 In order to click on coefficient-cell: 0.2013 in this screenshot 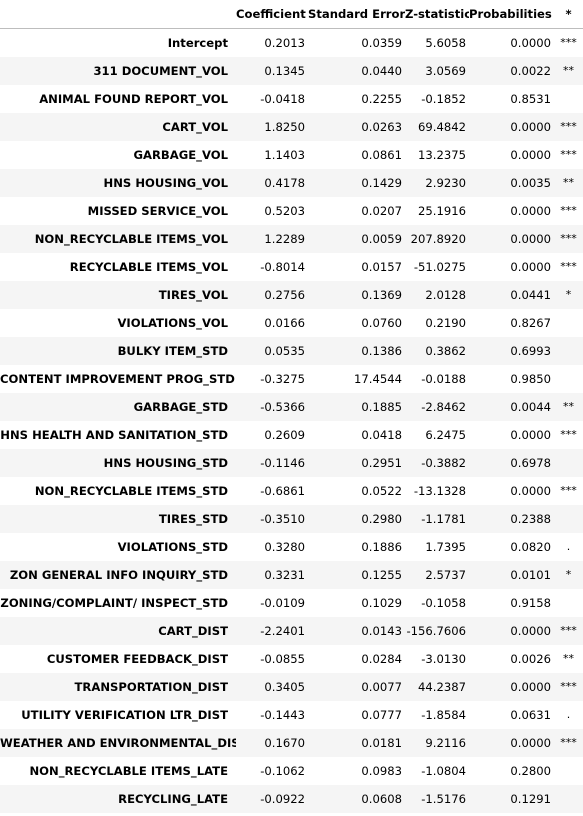, I will do `click(284, 43)`.